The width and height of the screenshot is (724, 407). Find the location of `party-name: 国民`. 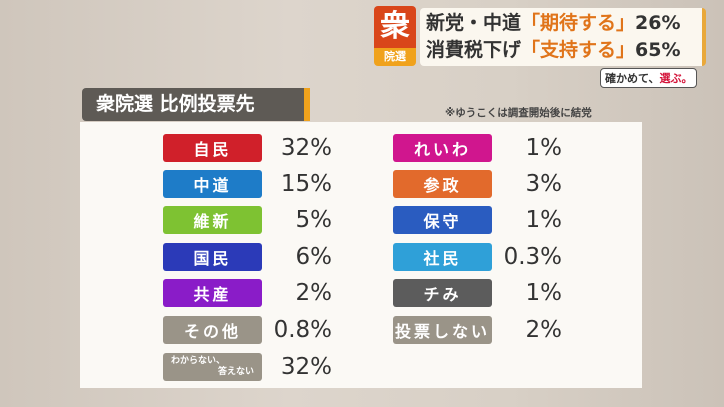

party-name: 国民 is located at coordinates (212, 258).